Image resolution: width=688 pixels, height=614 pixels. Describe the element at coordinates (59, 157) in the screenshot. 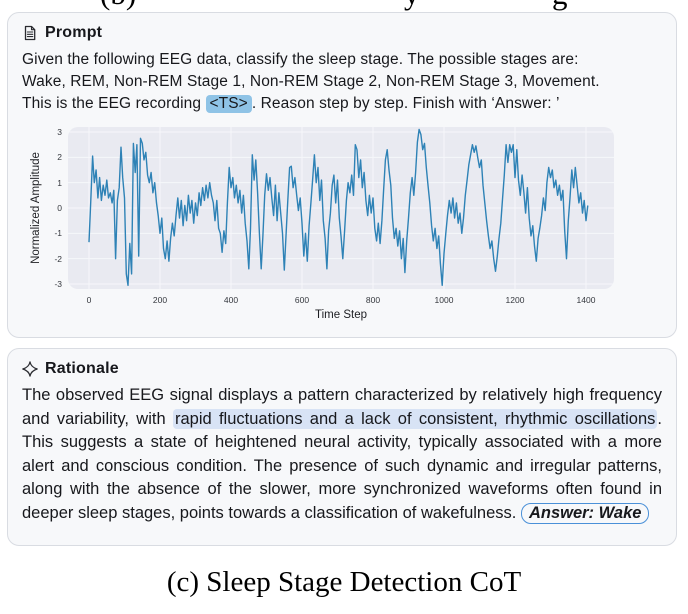

I see `y-tick-label: 2` at that location.